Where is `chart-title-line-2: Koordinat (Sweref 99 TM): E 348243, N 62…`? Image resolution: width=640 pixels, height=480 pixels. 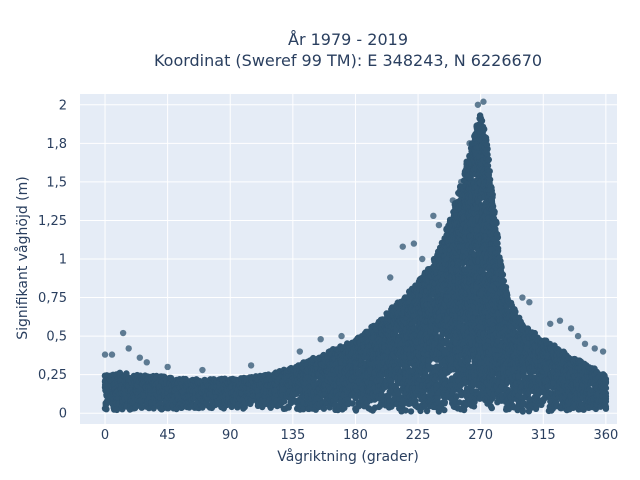 chart-title-line-2: Koordinat (Sweref 99 TM): E 348243, N 62… is located at coordinates (348, 60).